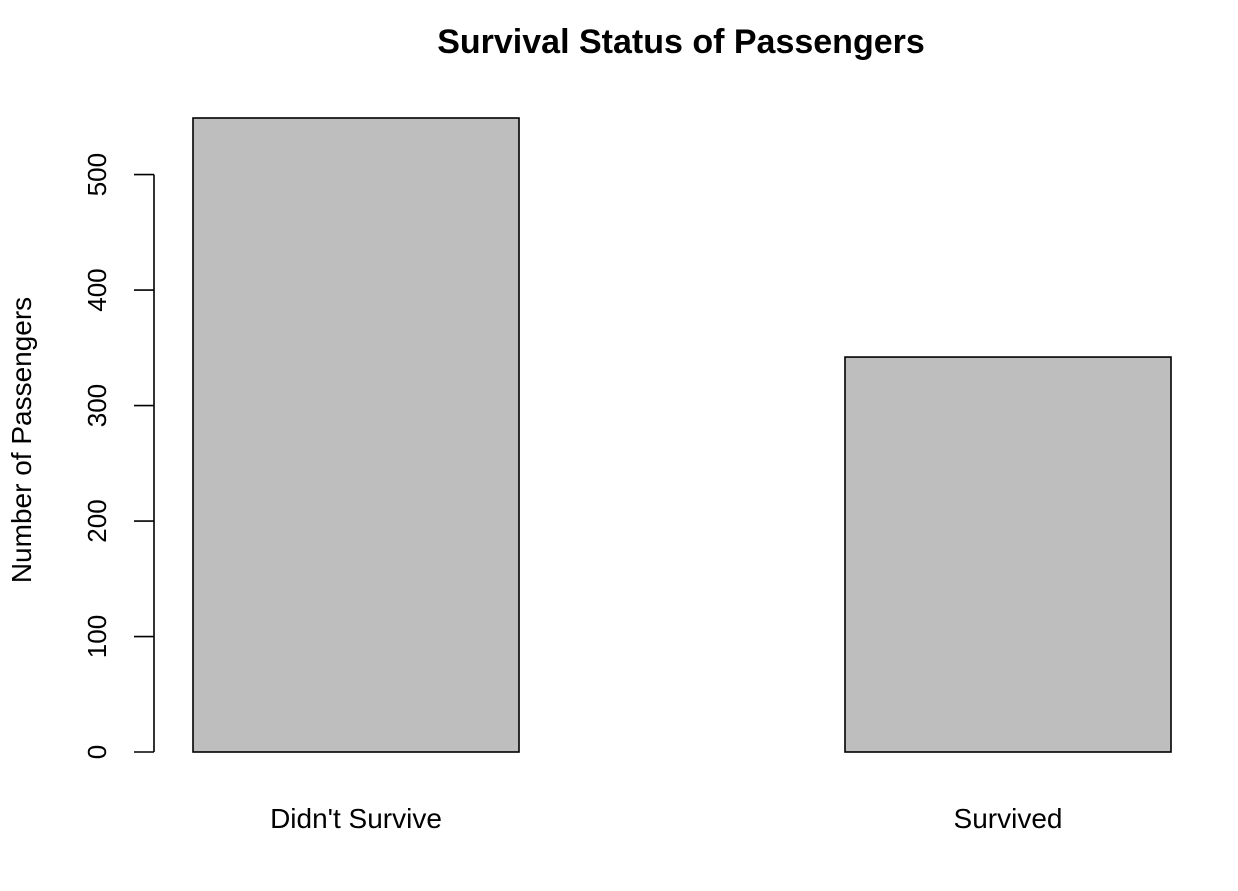  I want to click on y-axis-label: Number of Passengers, so click(21, 440).